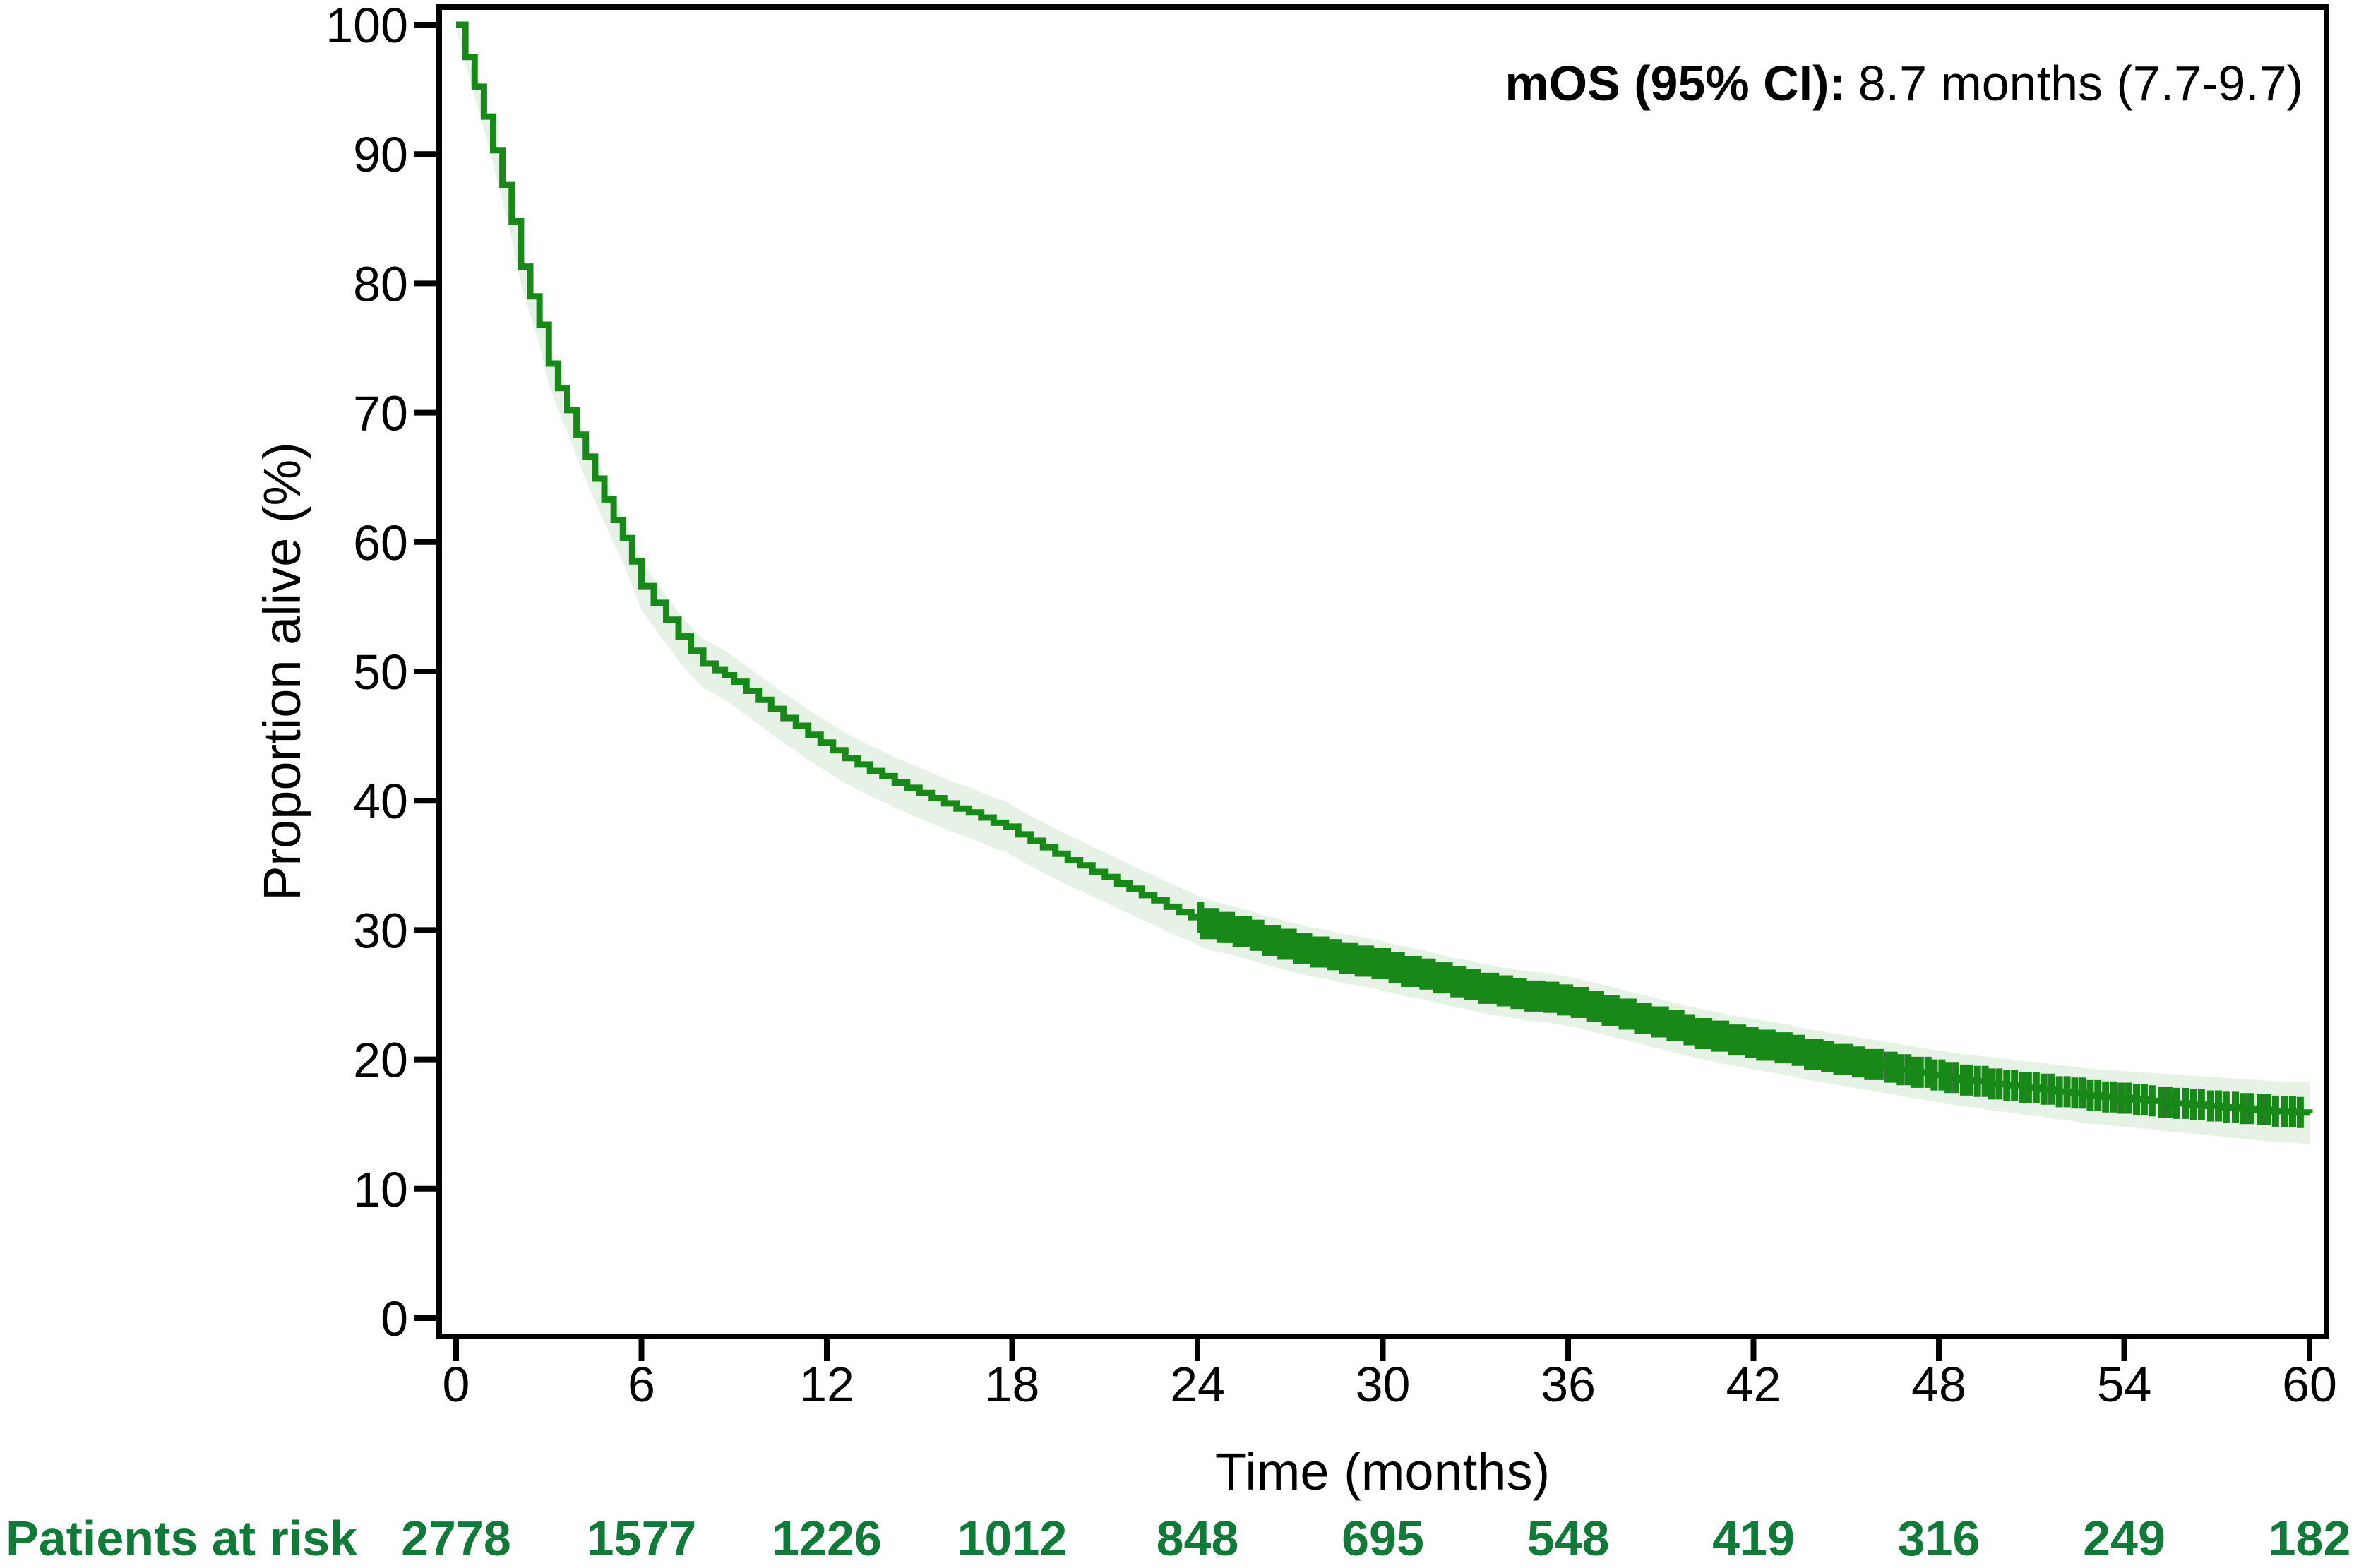  I want to click on x-tick-label: 30, so click(1383, 1384).